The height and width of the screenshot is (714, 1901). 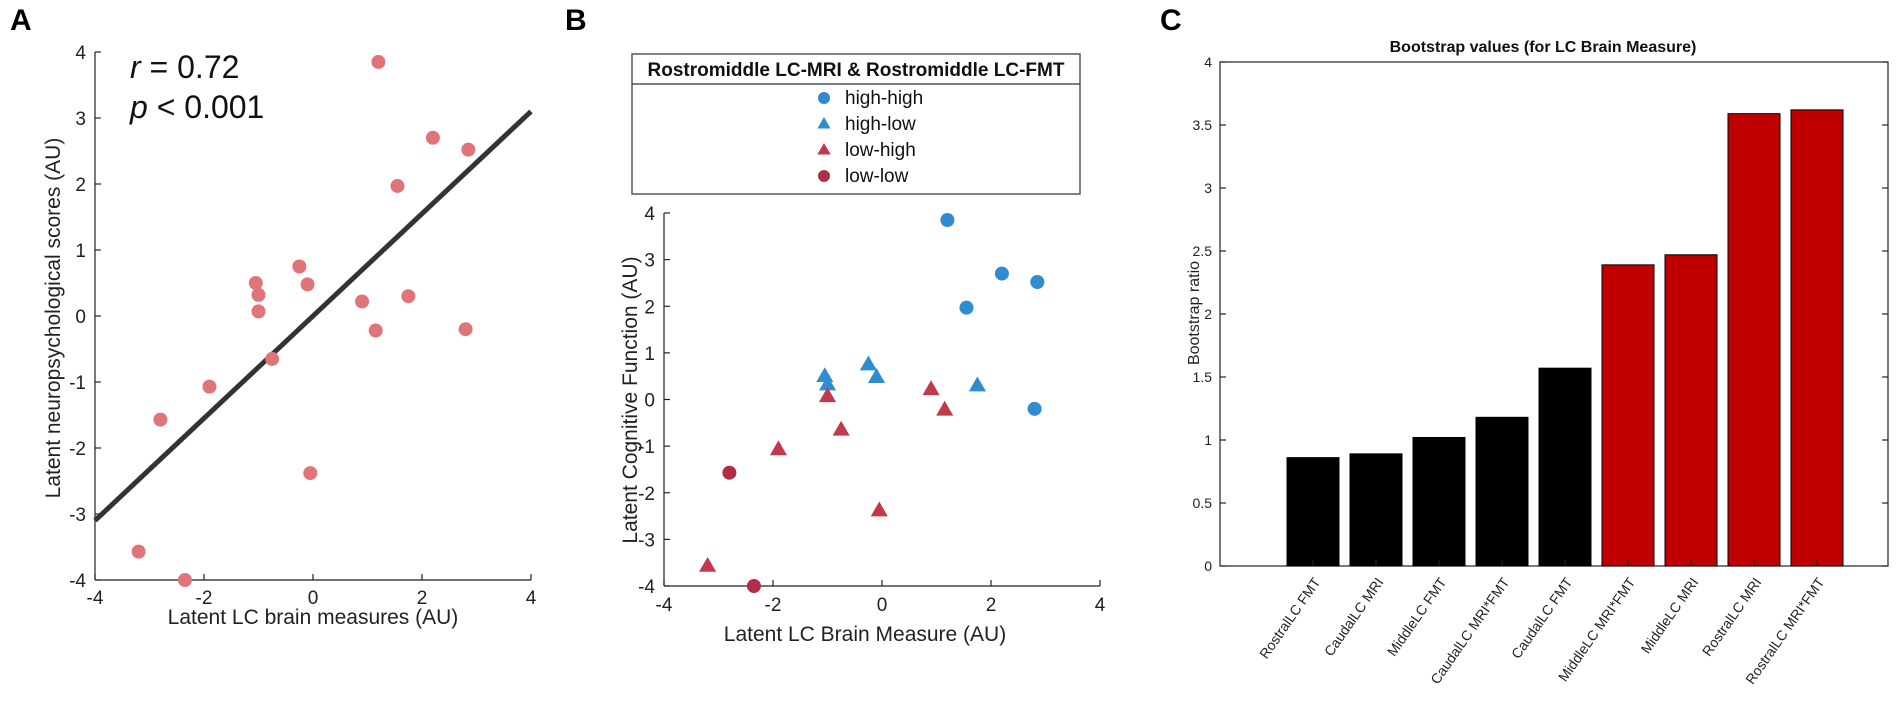 I want to click on x-tick-label: 4, so click(x=531, y=598).